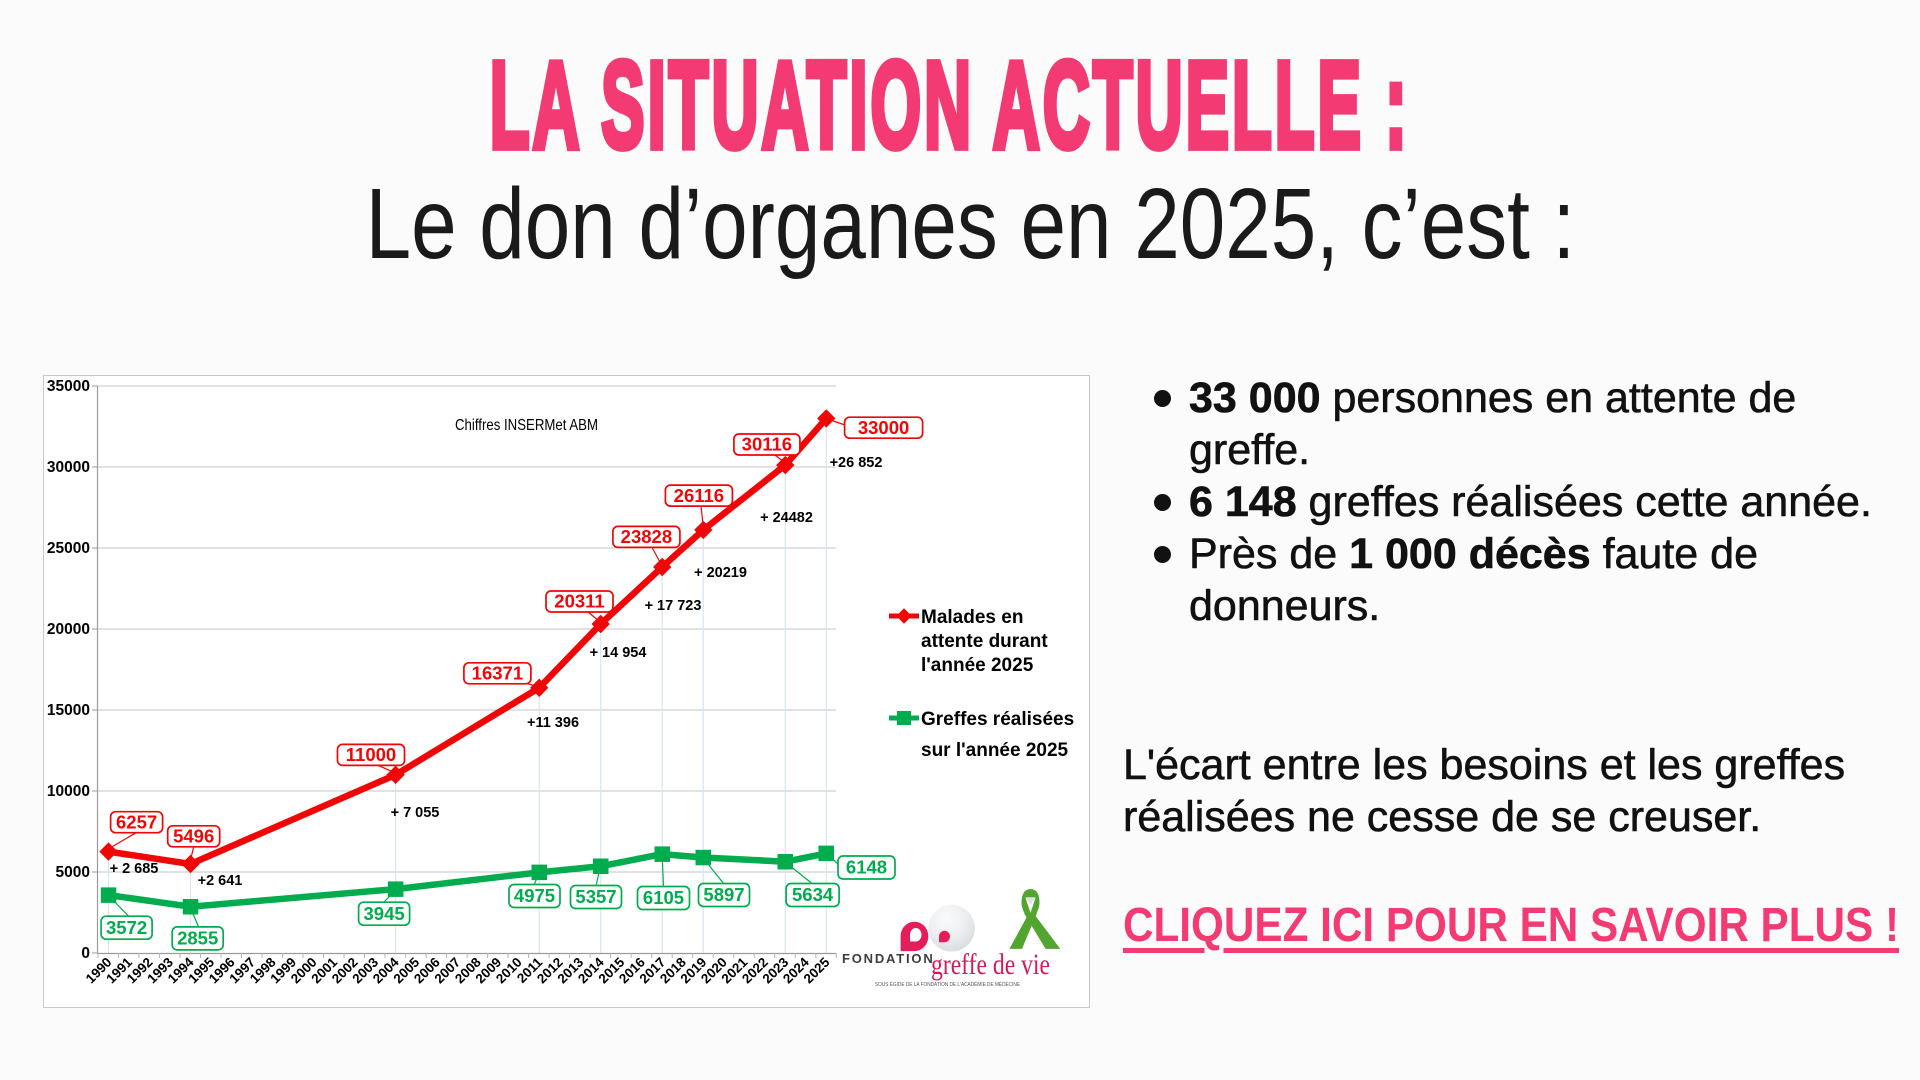  What do you see at coordinates (972, 617) in the screenshot?
I see `svg-text: Malades en` at bounding box center [972, 617].